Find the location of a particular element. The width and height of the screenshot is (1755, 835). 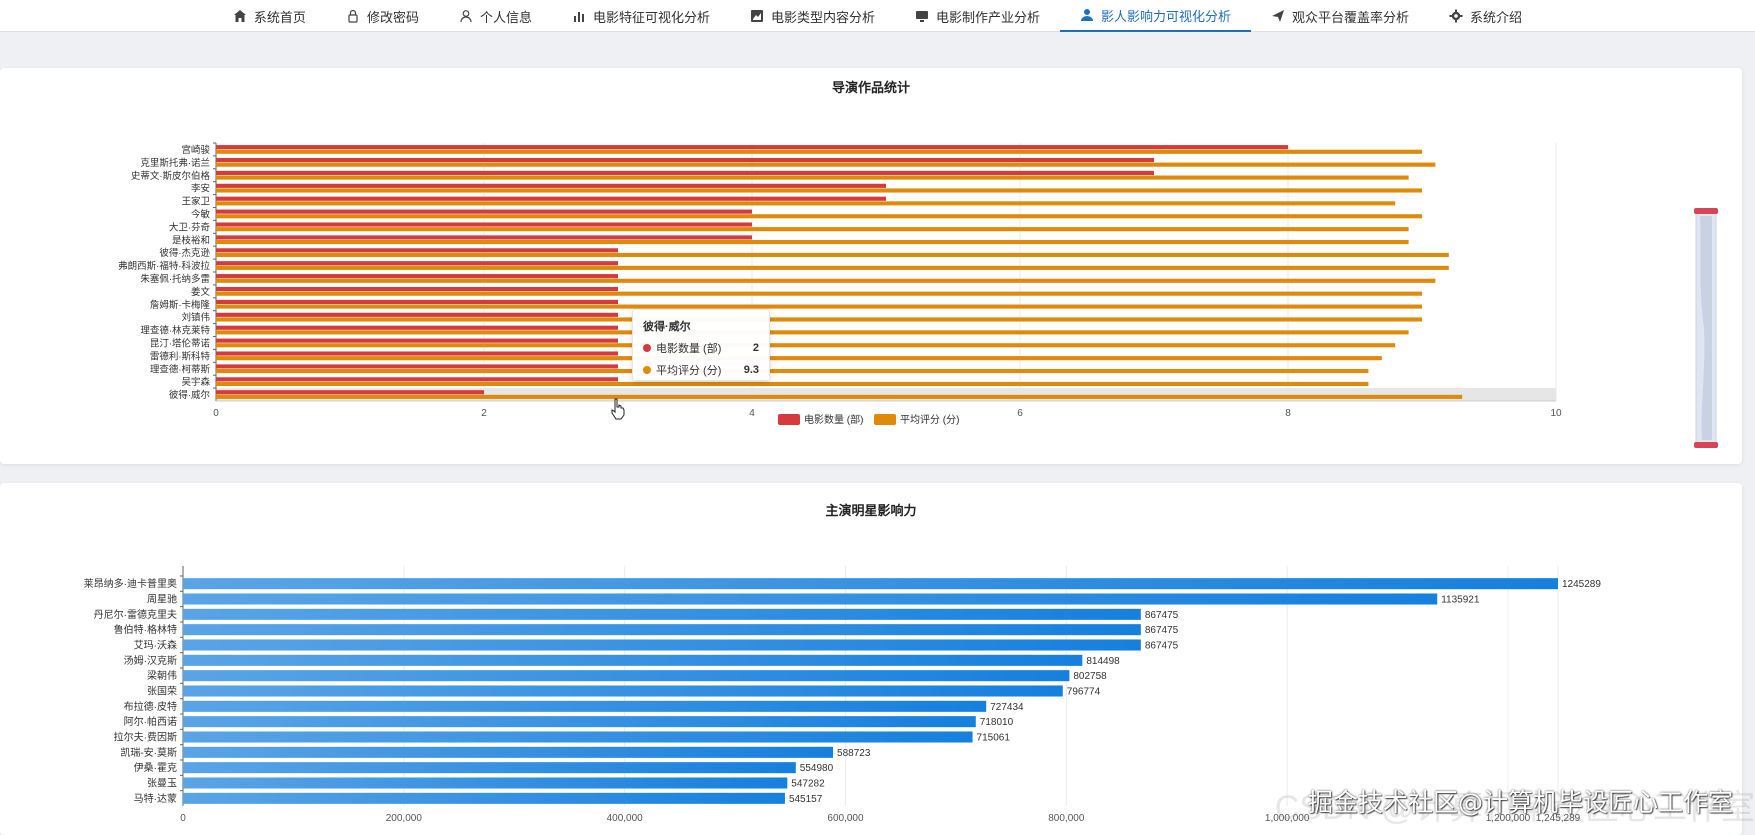

tooltip-value: 2 is located at coordinates (755, 348).